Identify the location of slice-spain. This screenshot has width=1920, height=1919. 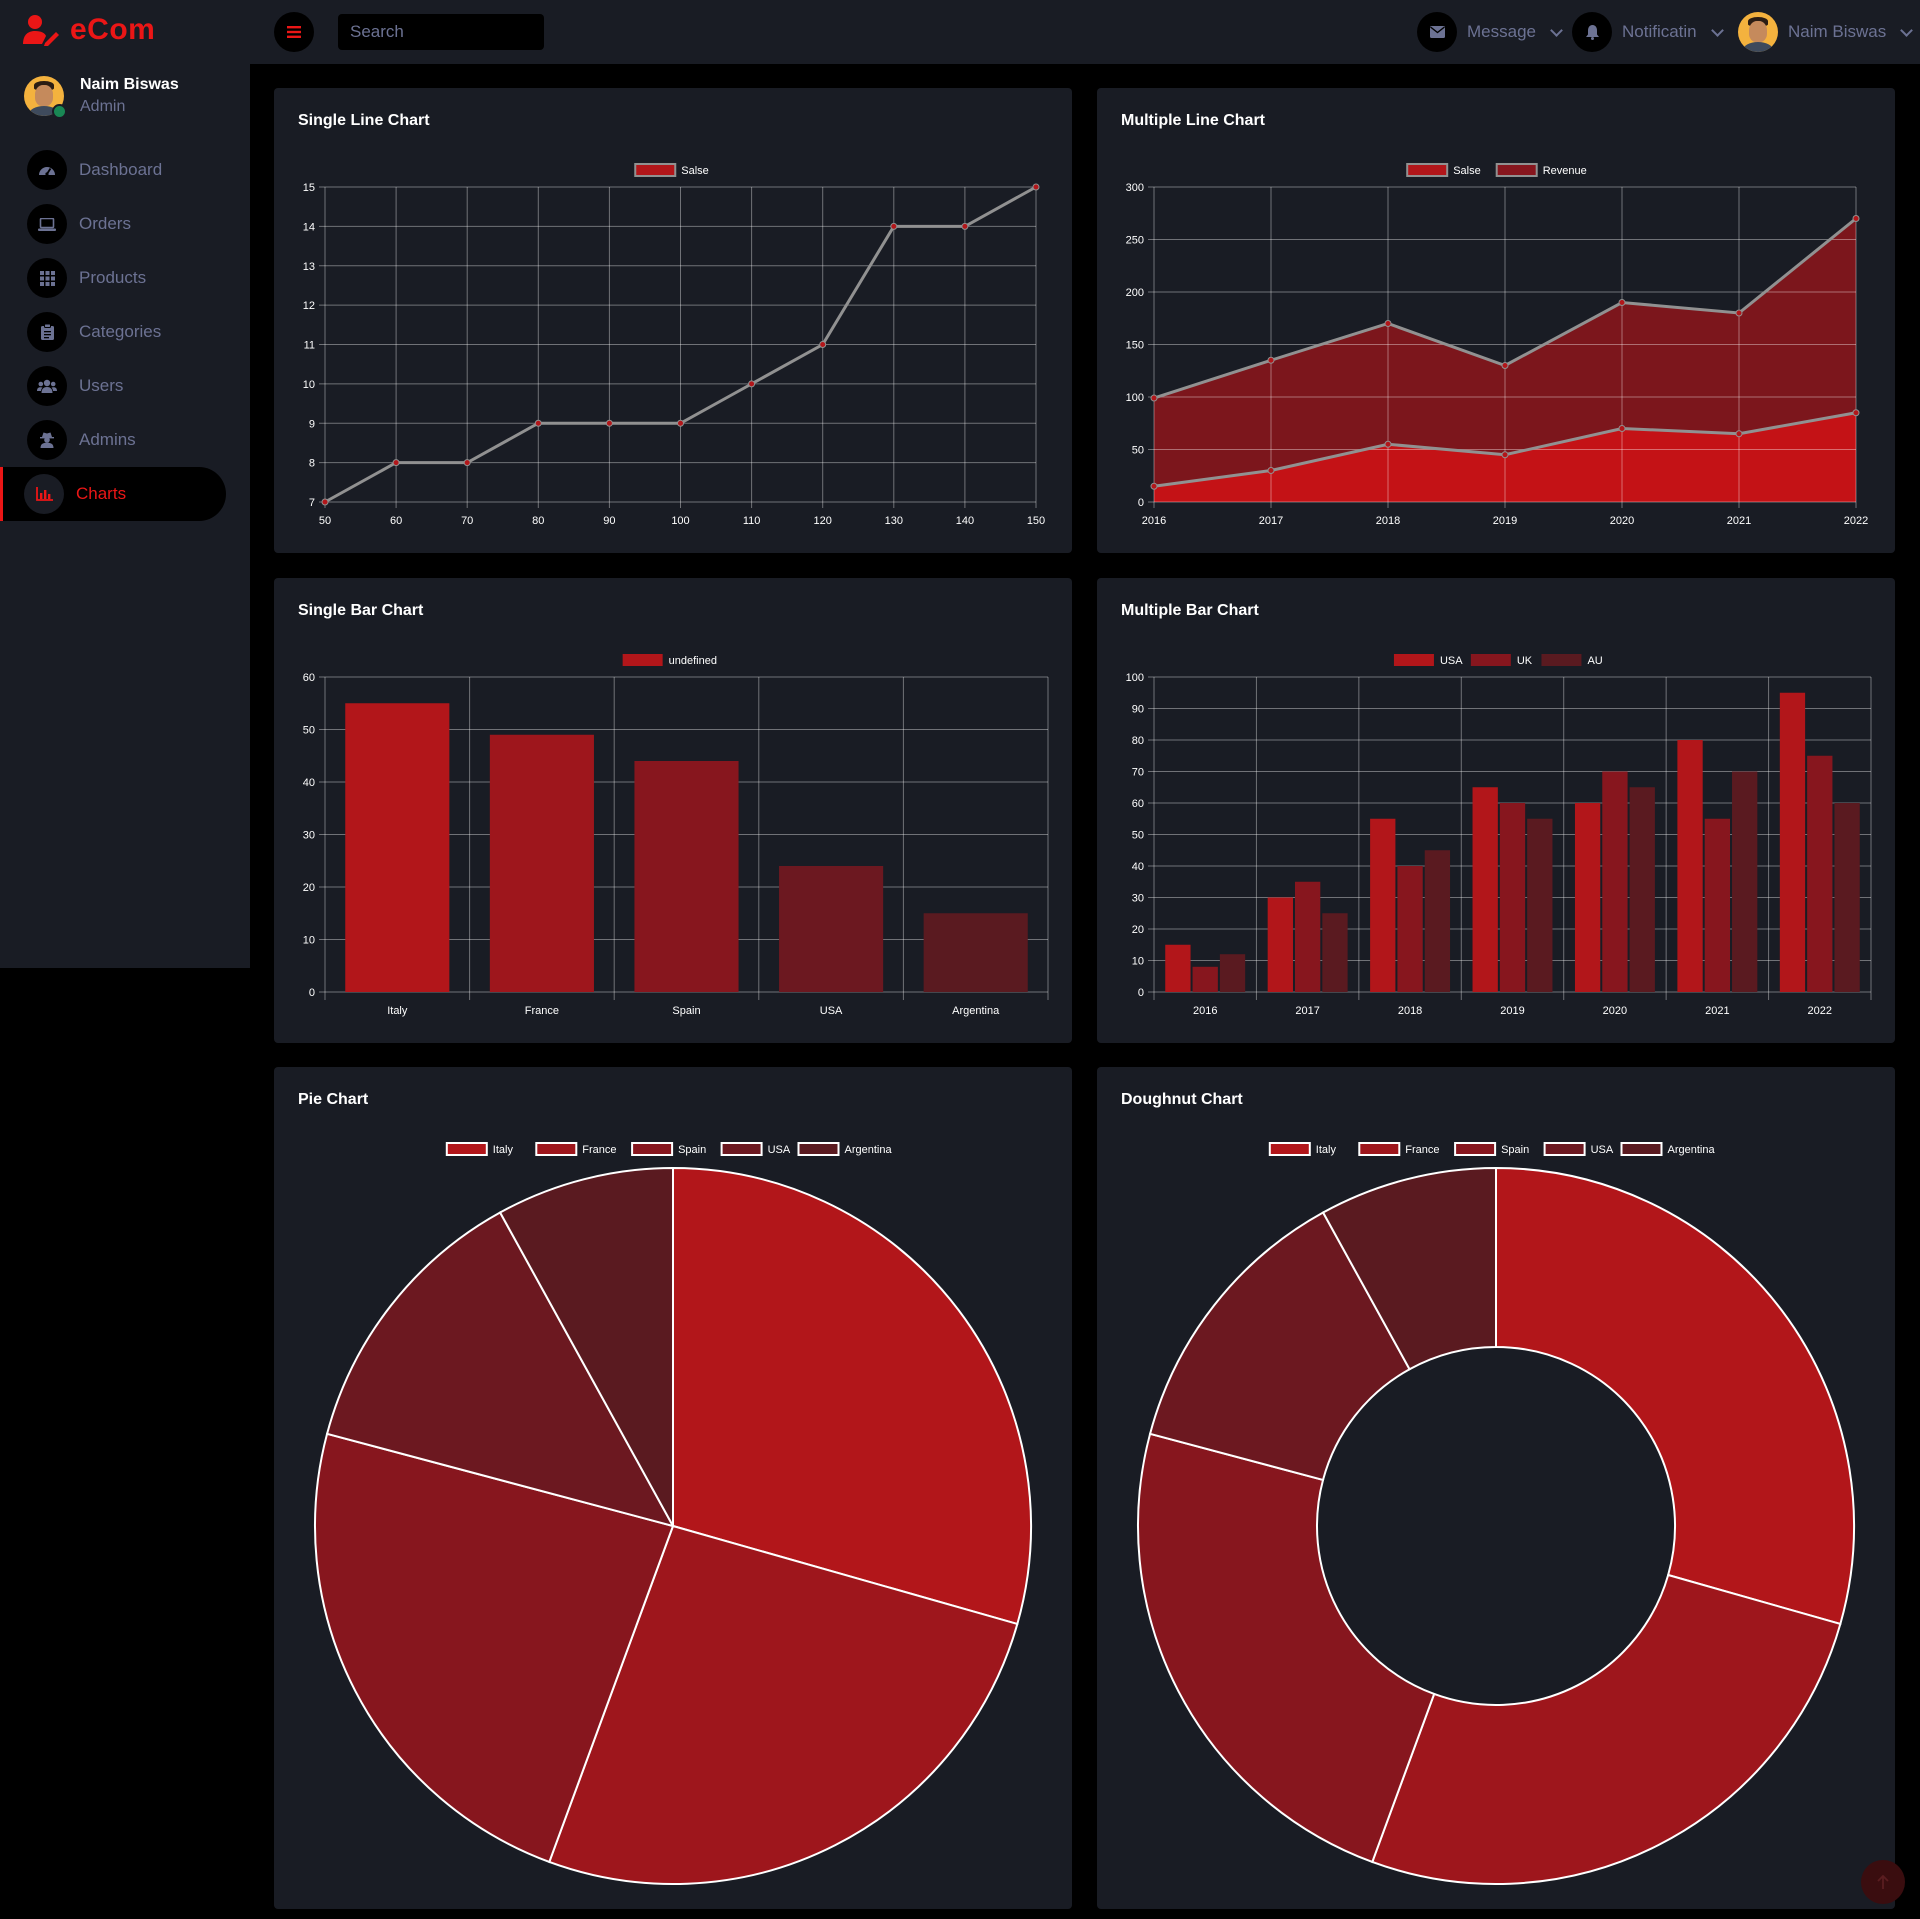
(494, 1648).